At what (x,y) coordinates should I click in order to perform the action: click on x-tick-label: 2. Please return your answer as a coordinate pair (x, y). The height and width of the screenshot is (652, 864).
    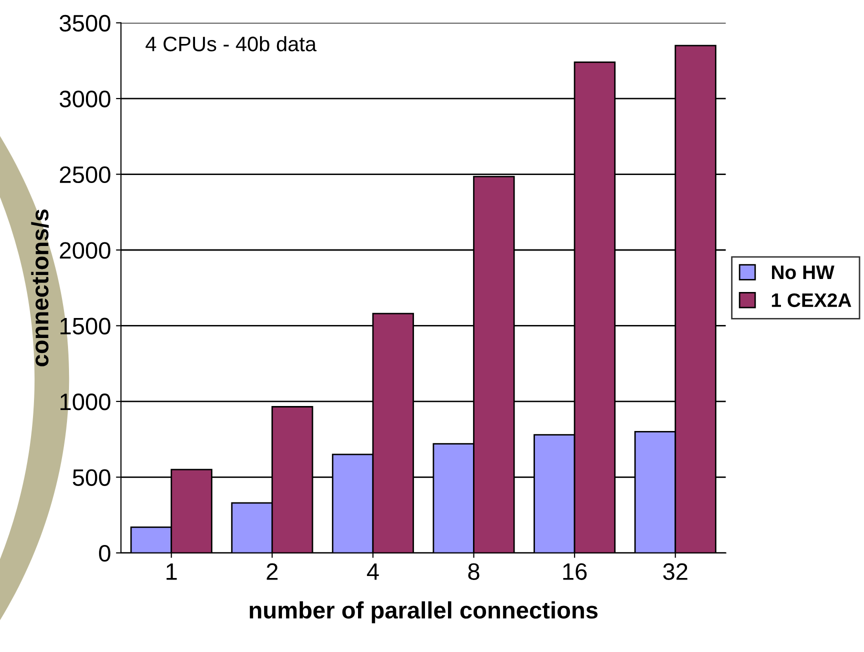
    Looking at the image, I should click on (272, 571).